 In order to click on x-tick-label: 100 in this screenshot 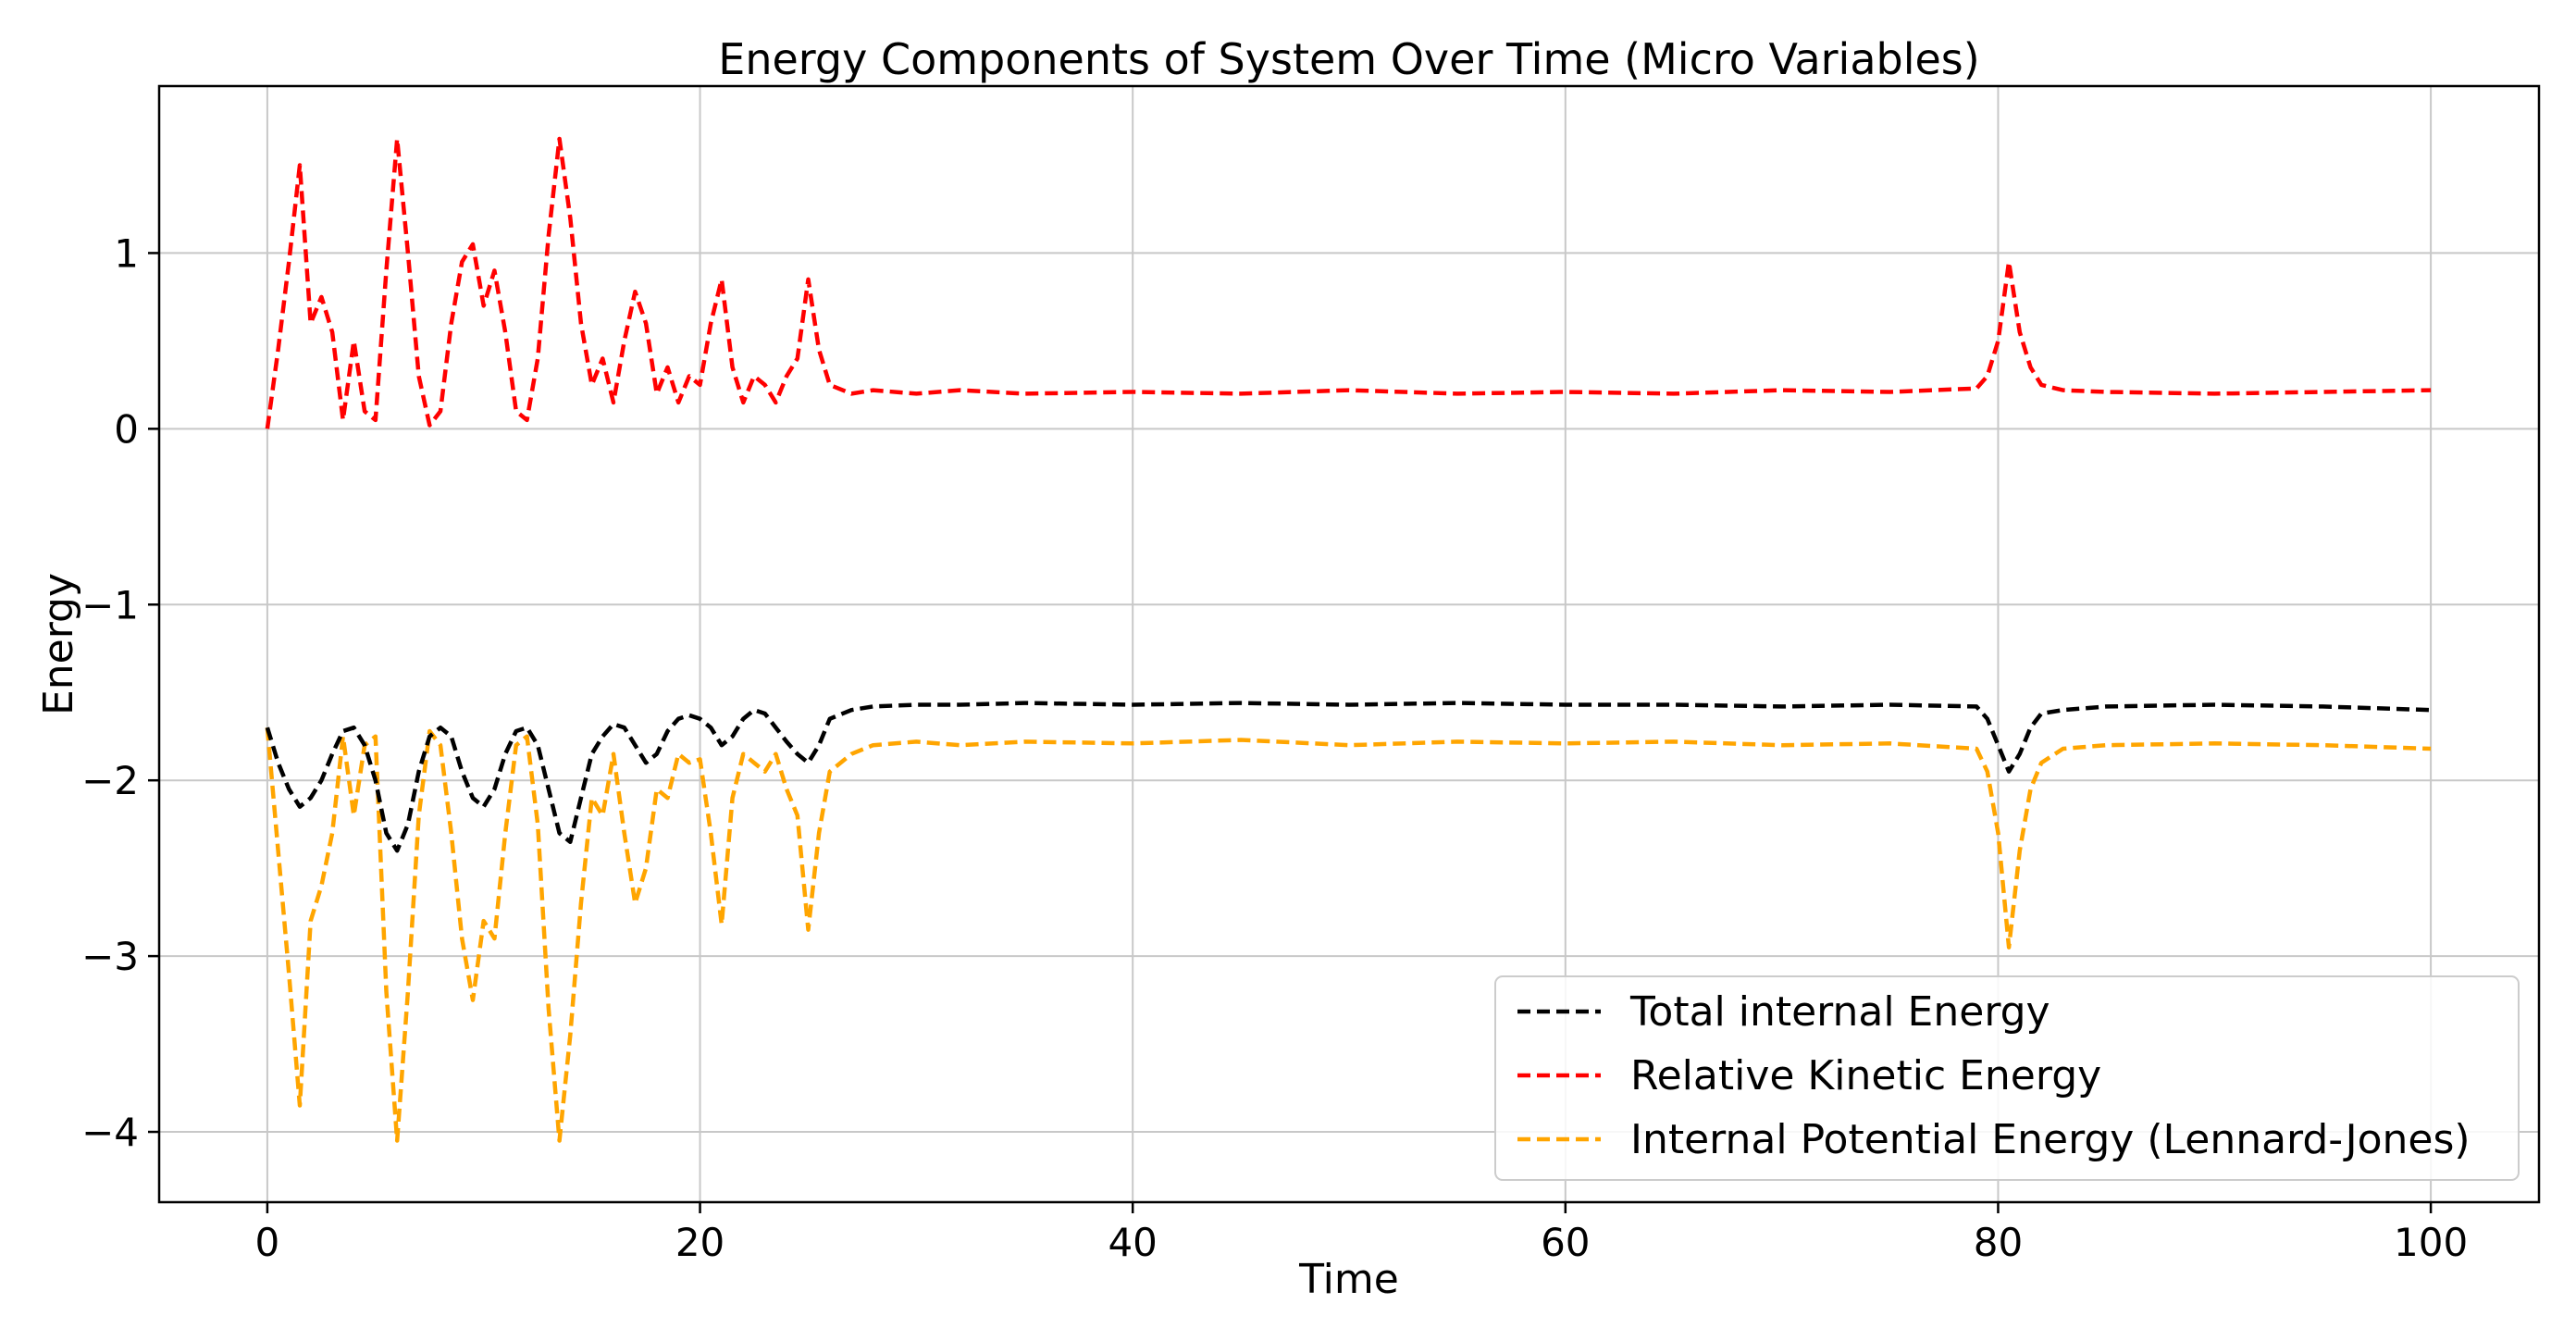, I will do `click(2431, 1242)`.